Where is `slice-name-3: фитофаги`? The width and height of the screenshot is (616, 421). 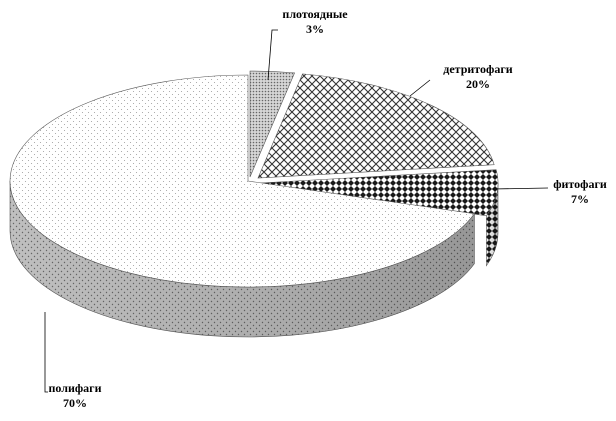 slice-name-3: фитофаги is located at coordinates (580, 184).